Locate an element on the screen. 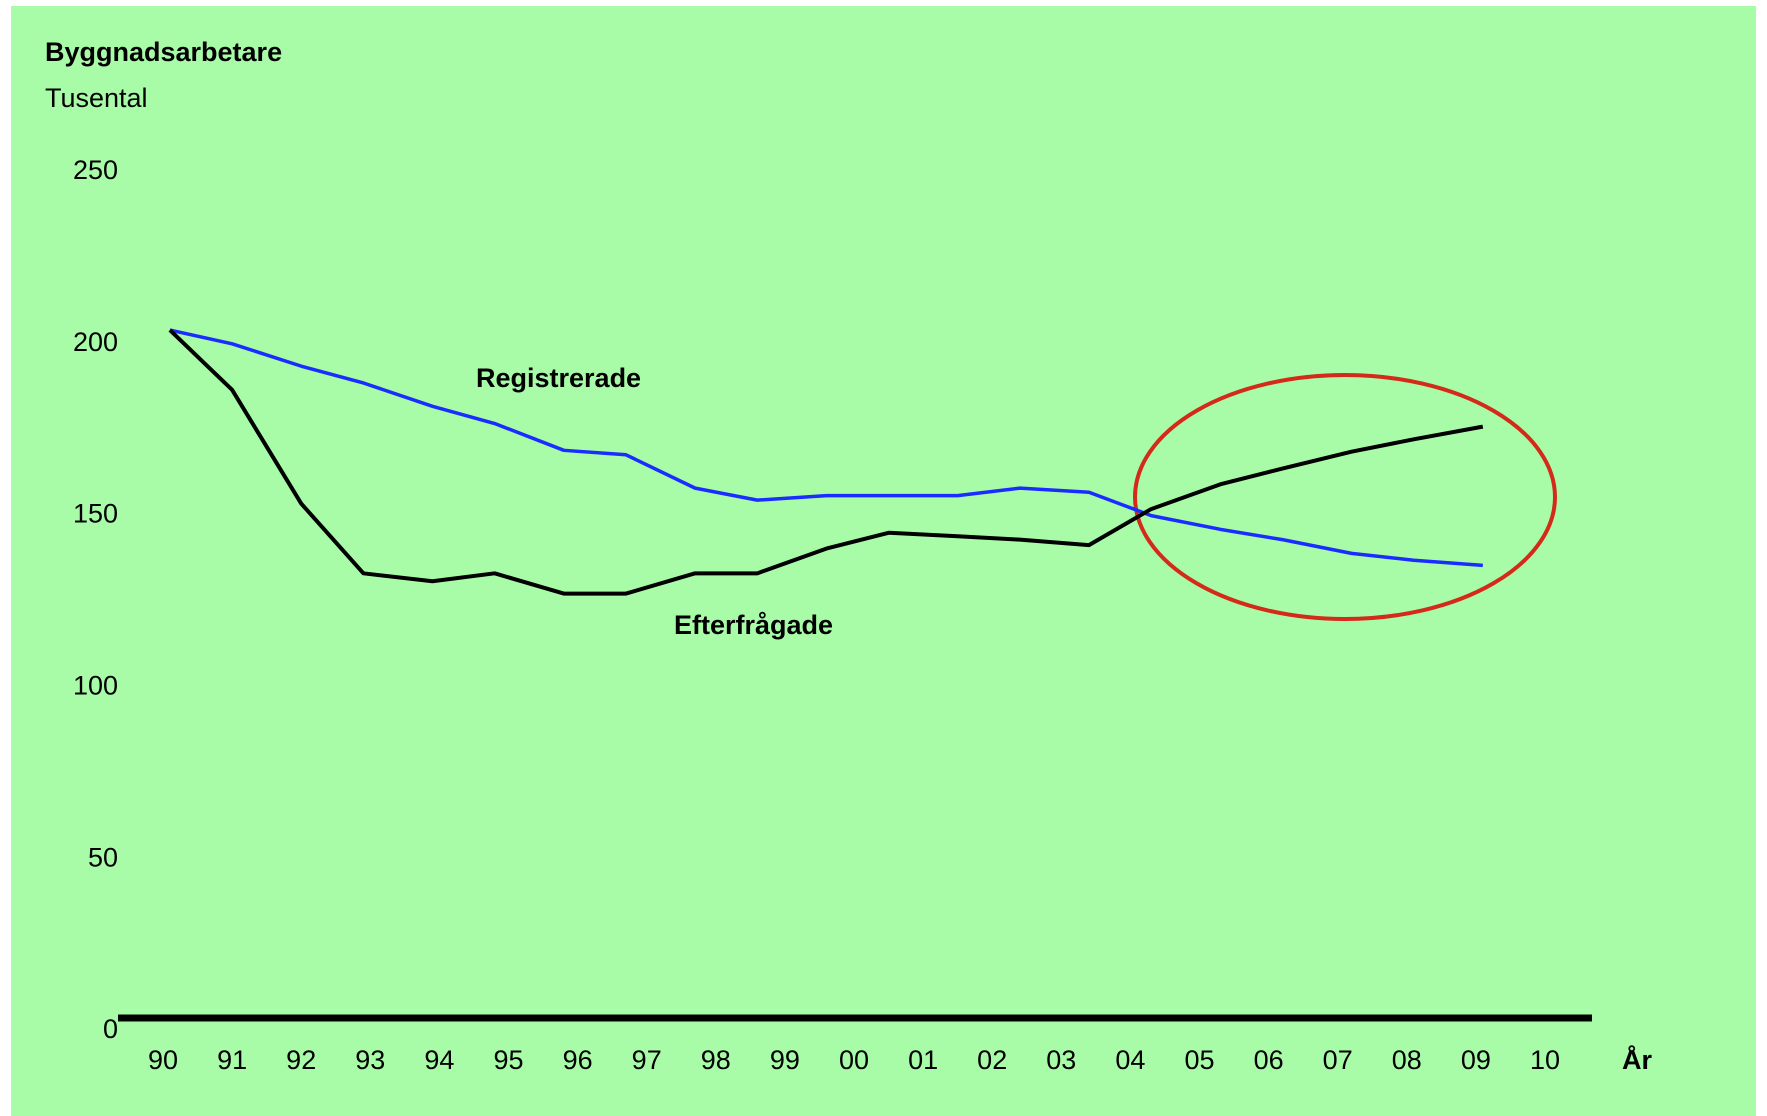 This screenshot has width=1767, height=1116. x-tick-label: 93 is located at coordinates (370, 1060).